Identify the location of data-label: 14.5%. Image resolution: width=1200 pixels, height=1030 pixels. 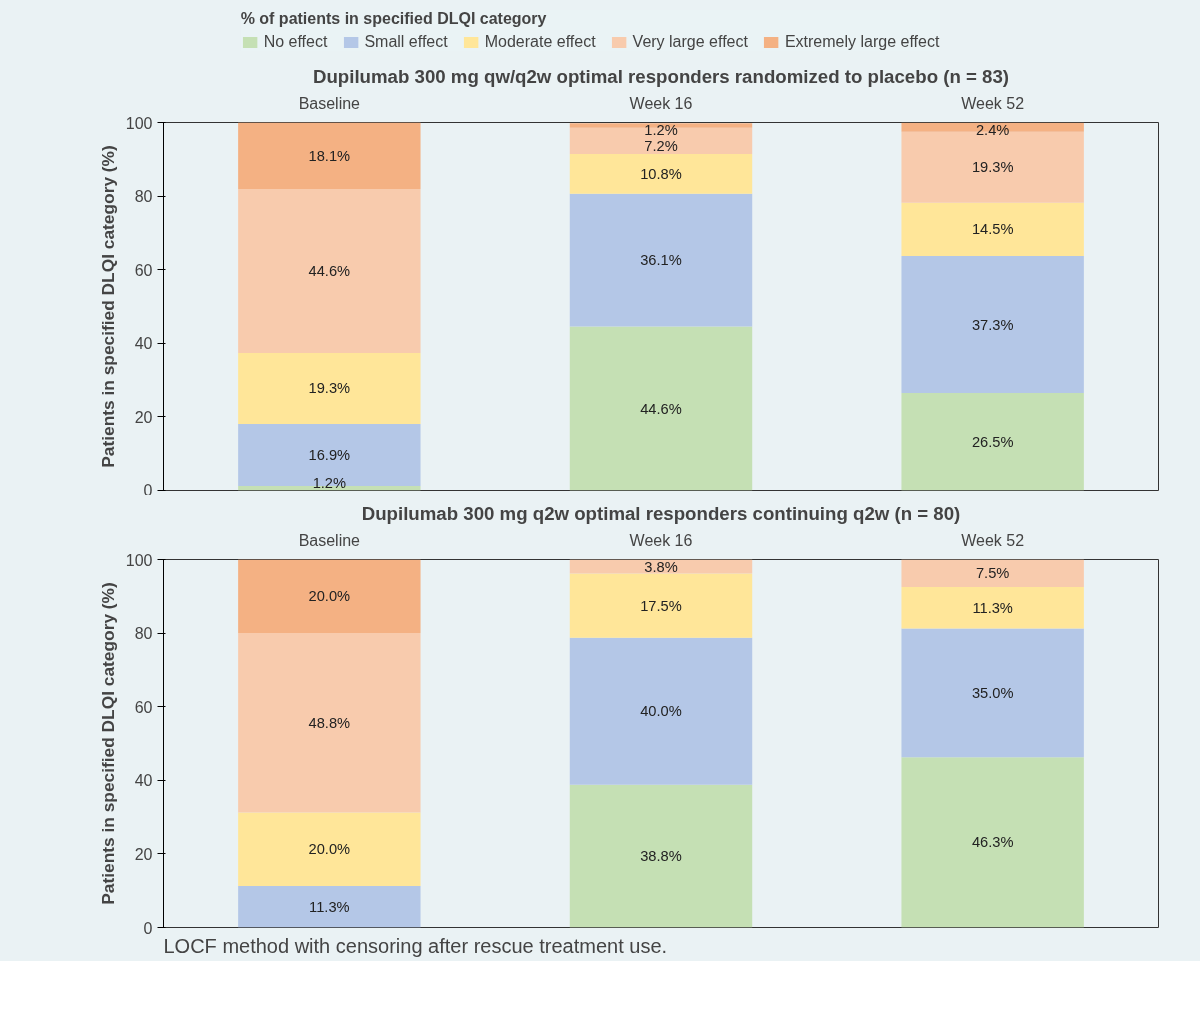
(992, 229).